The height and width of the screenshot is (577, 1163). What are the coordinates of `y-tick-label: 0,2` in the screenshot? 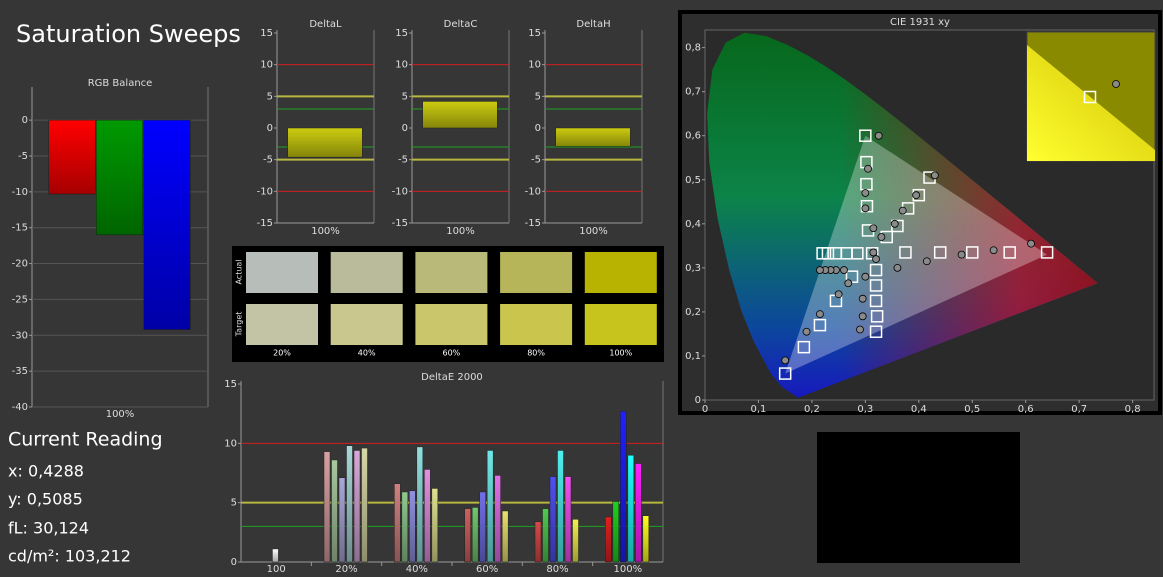 It's located at (693, 312).